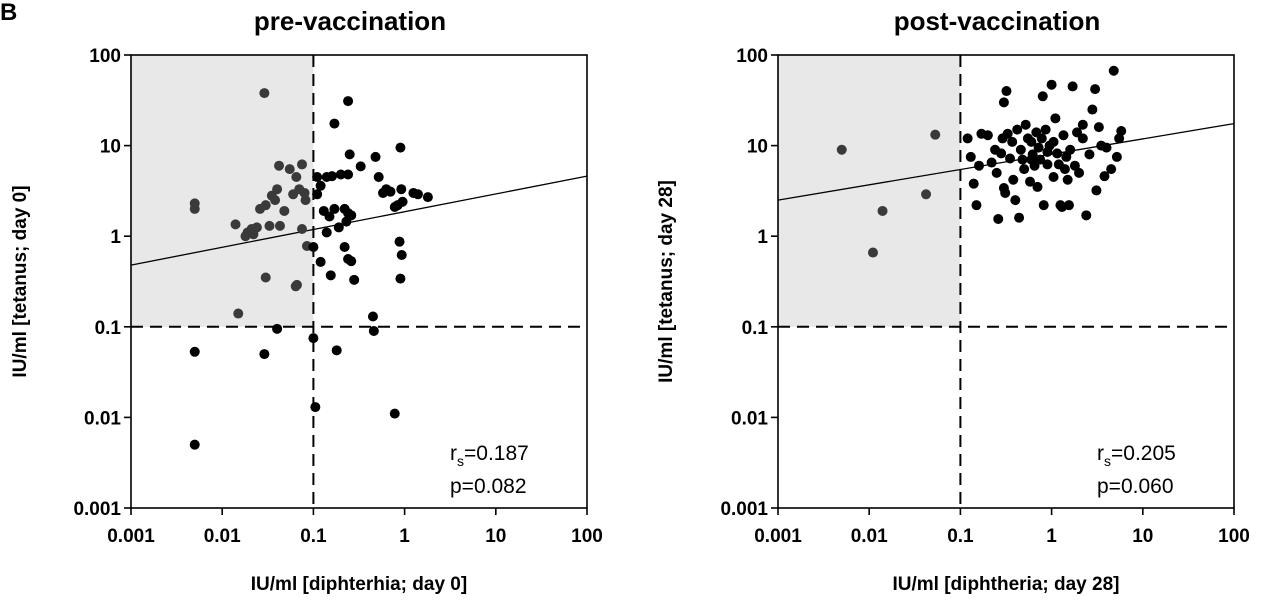  Describe the element at coordinates (496, 453) in the screenshot. I see `r-value: =0.187` at that location.